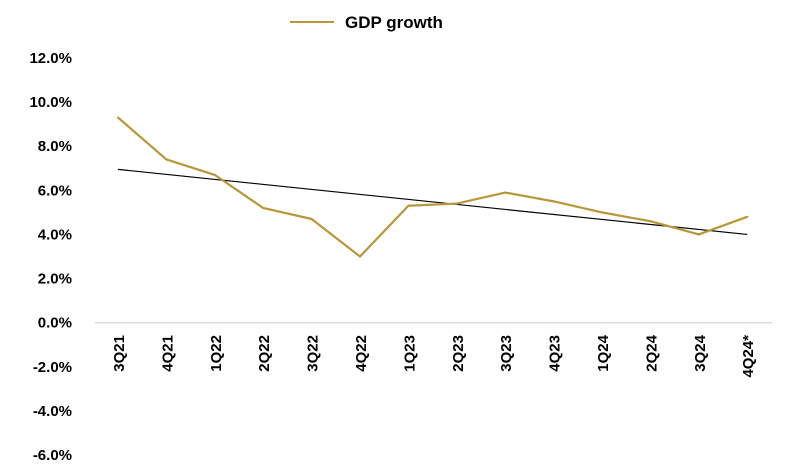  What do you see at coordinates (55, 190) in the screenshot?
I see `y-tick-label: 6.0%` at bounding box center [55, 190].